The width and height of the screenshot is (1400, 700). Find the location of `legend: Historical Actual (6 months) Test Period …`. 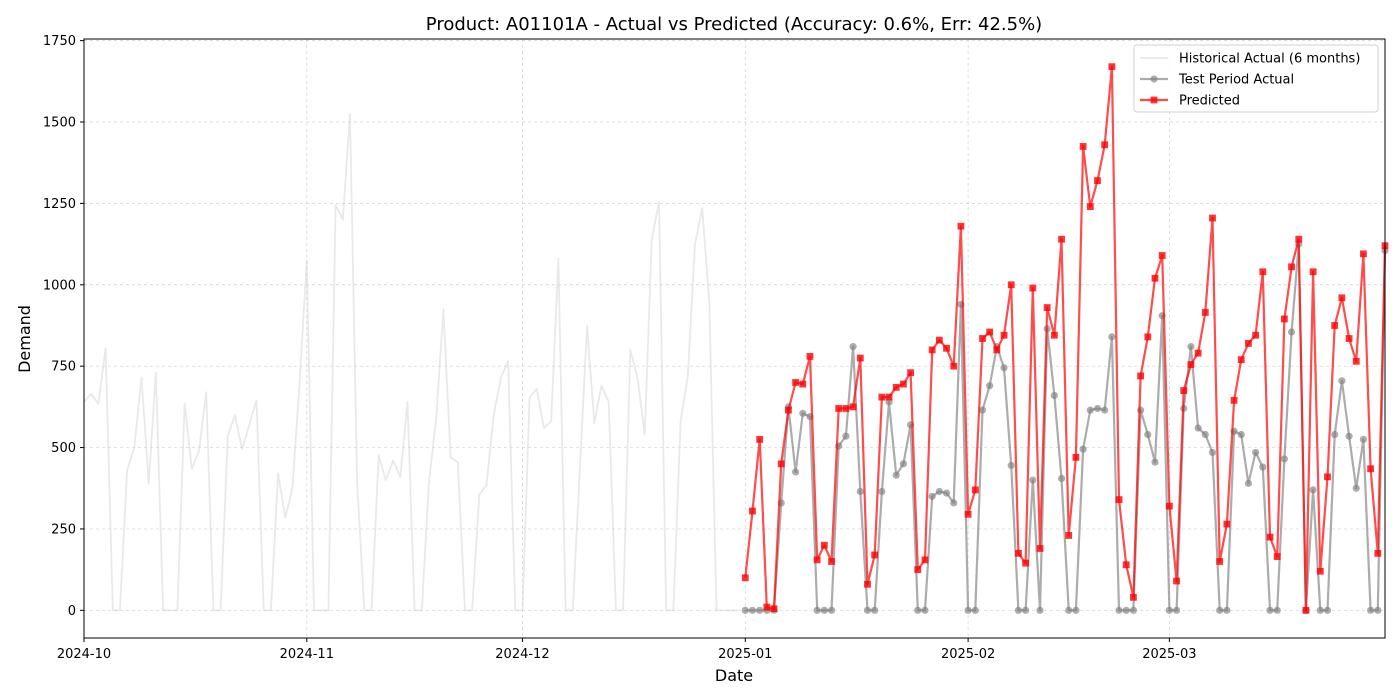

legend: Historical Actual (6 months) Test Period … is located at coordinates (1256, 78).